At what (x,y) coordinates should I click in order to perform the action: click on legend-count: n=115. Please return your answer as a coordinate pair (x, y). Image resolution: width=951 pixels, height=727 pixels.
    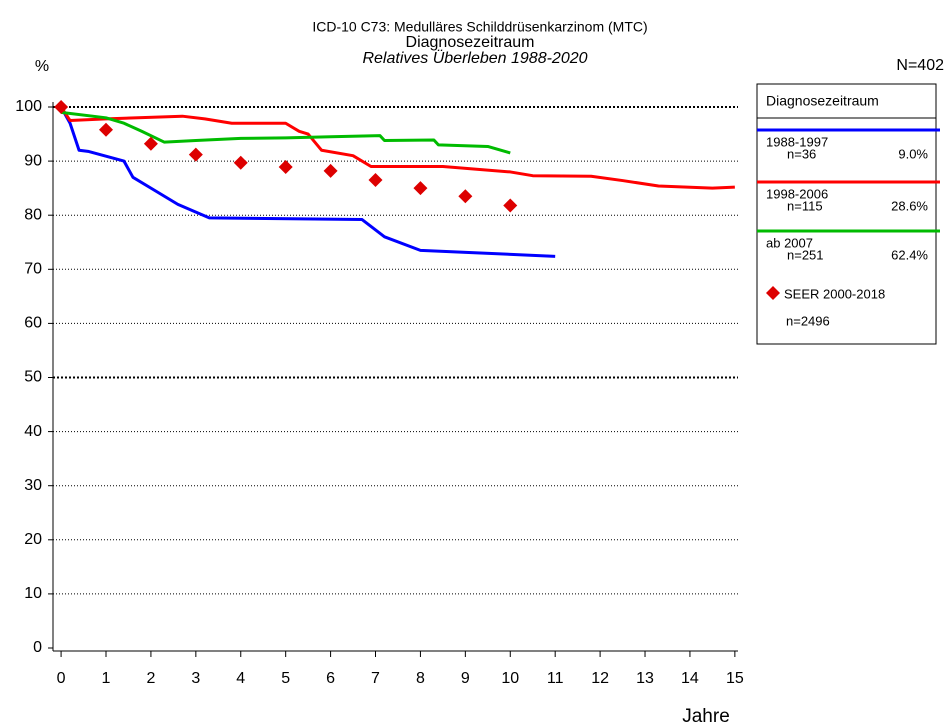
    Looking at the image, I should click on (805, 205).